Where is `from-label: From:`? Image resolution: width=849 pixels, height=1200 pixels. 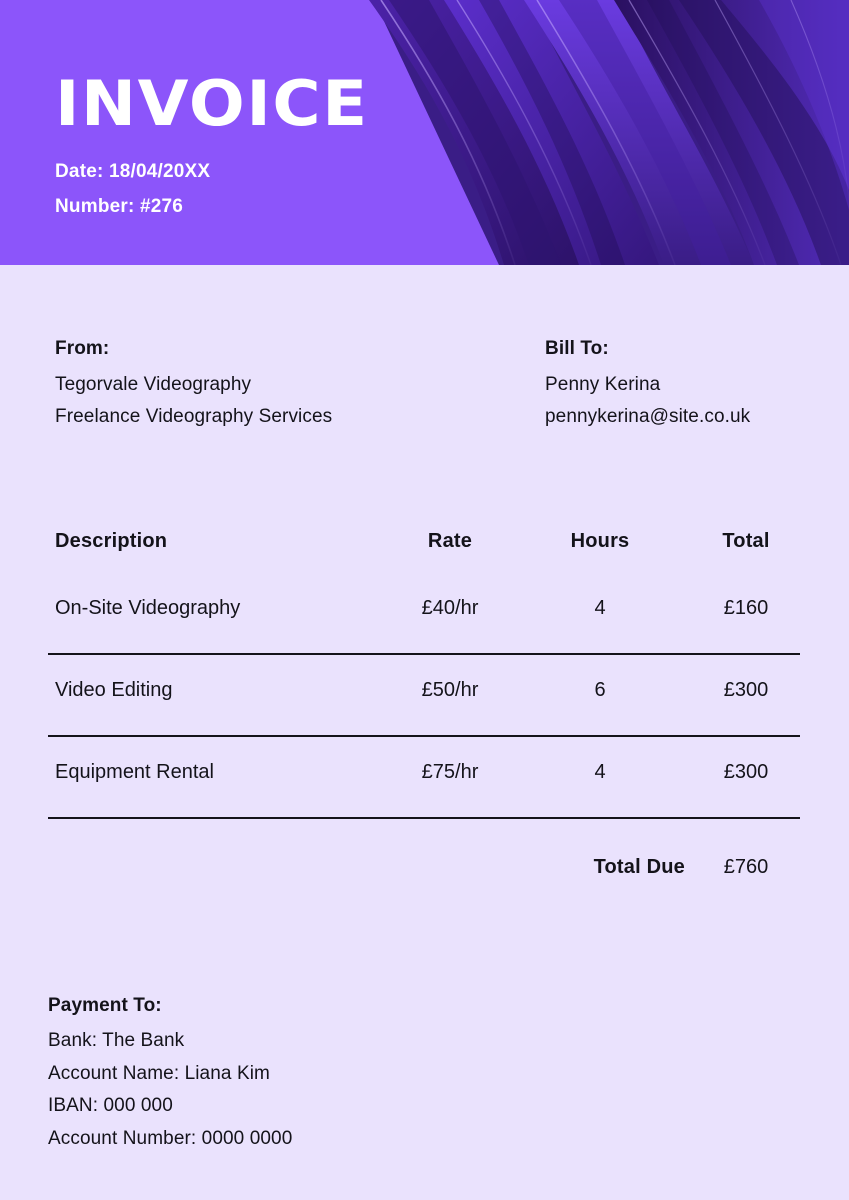 from-label: From: is located at coordinates (82, 348).